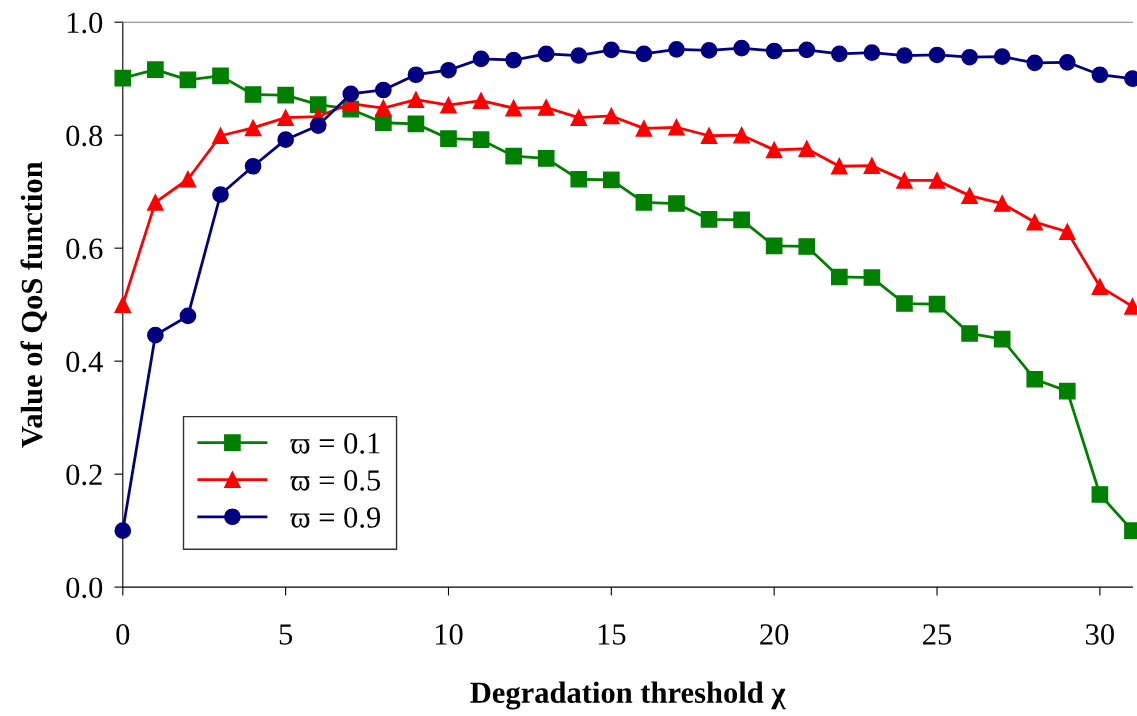  I want to click on legend-label: ϖ = 0.5, so click(335, 480).